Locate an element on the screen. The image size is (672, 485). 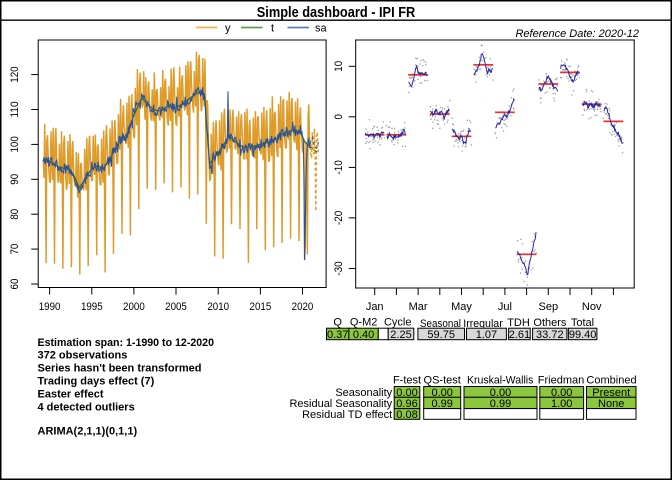
svg-text: 60 is located at coordinates (15, 284).